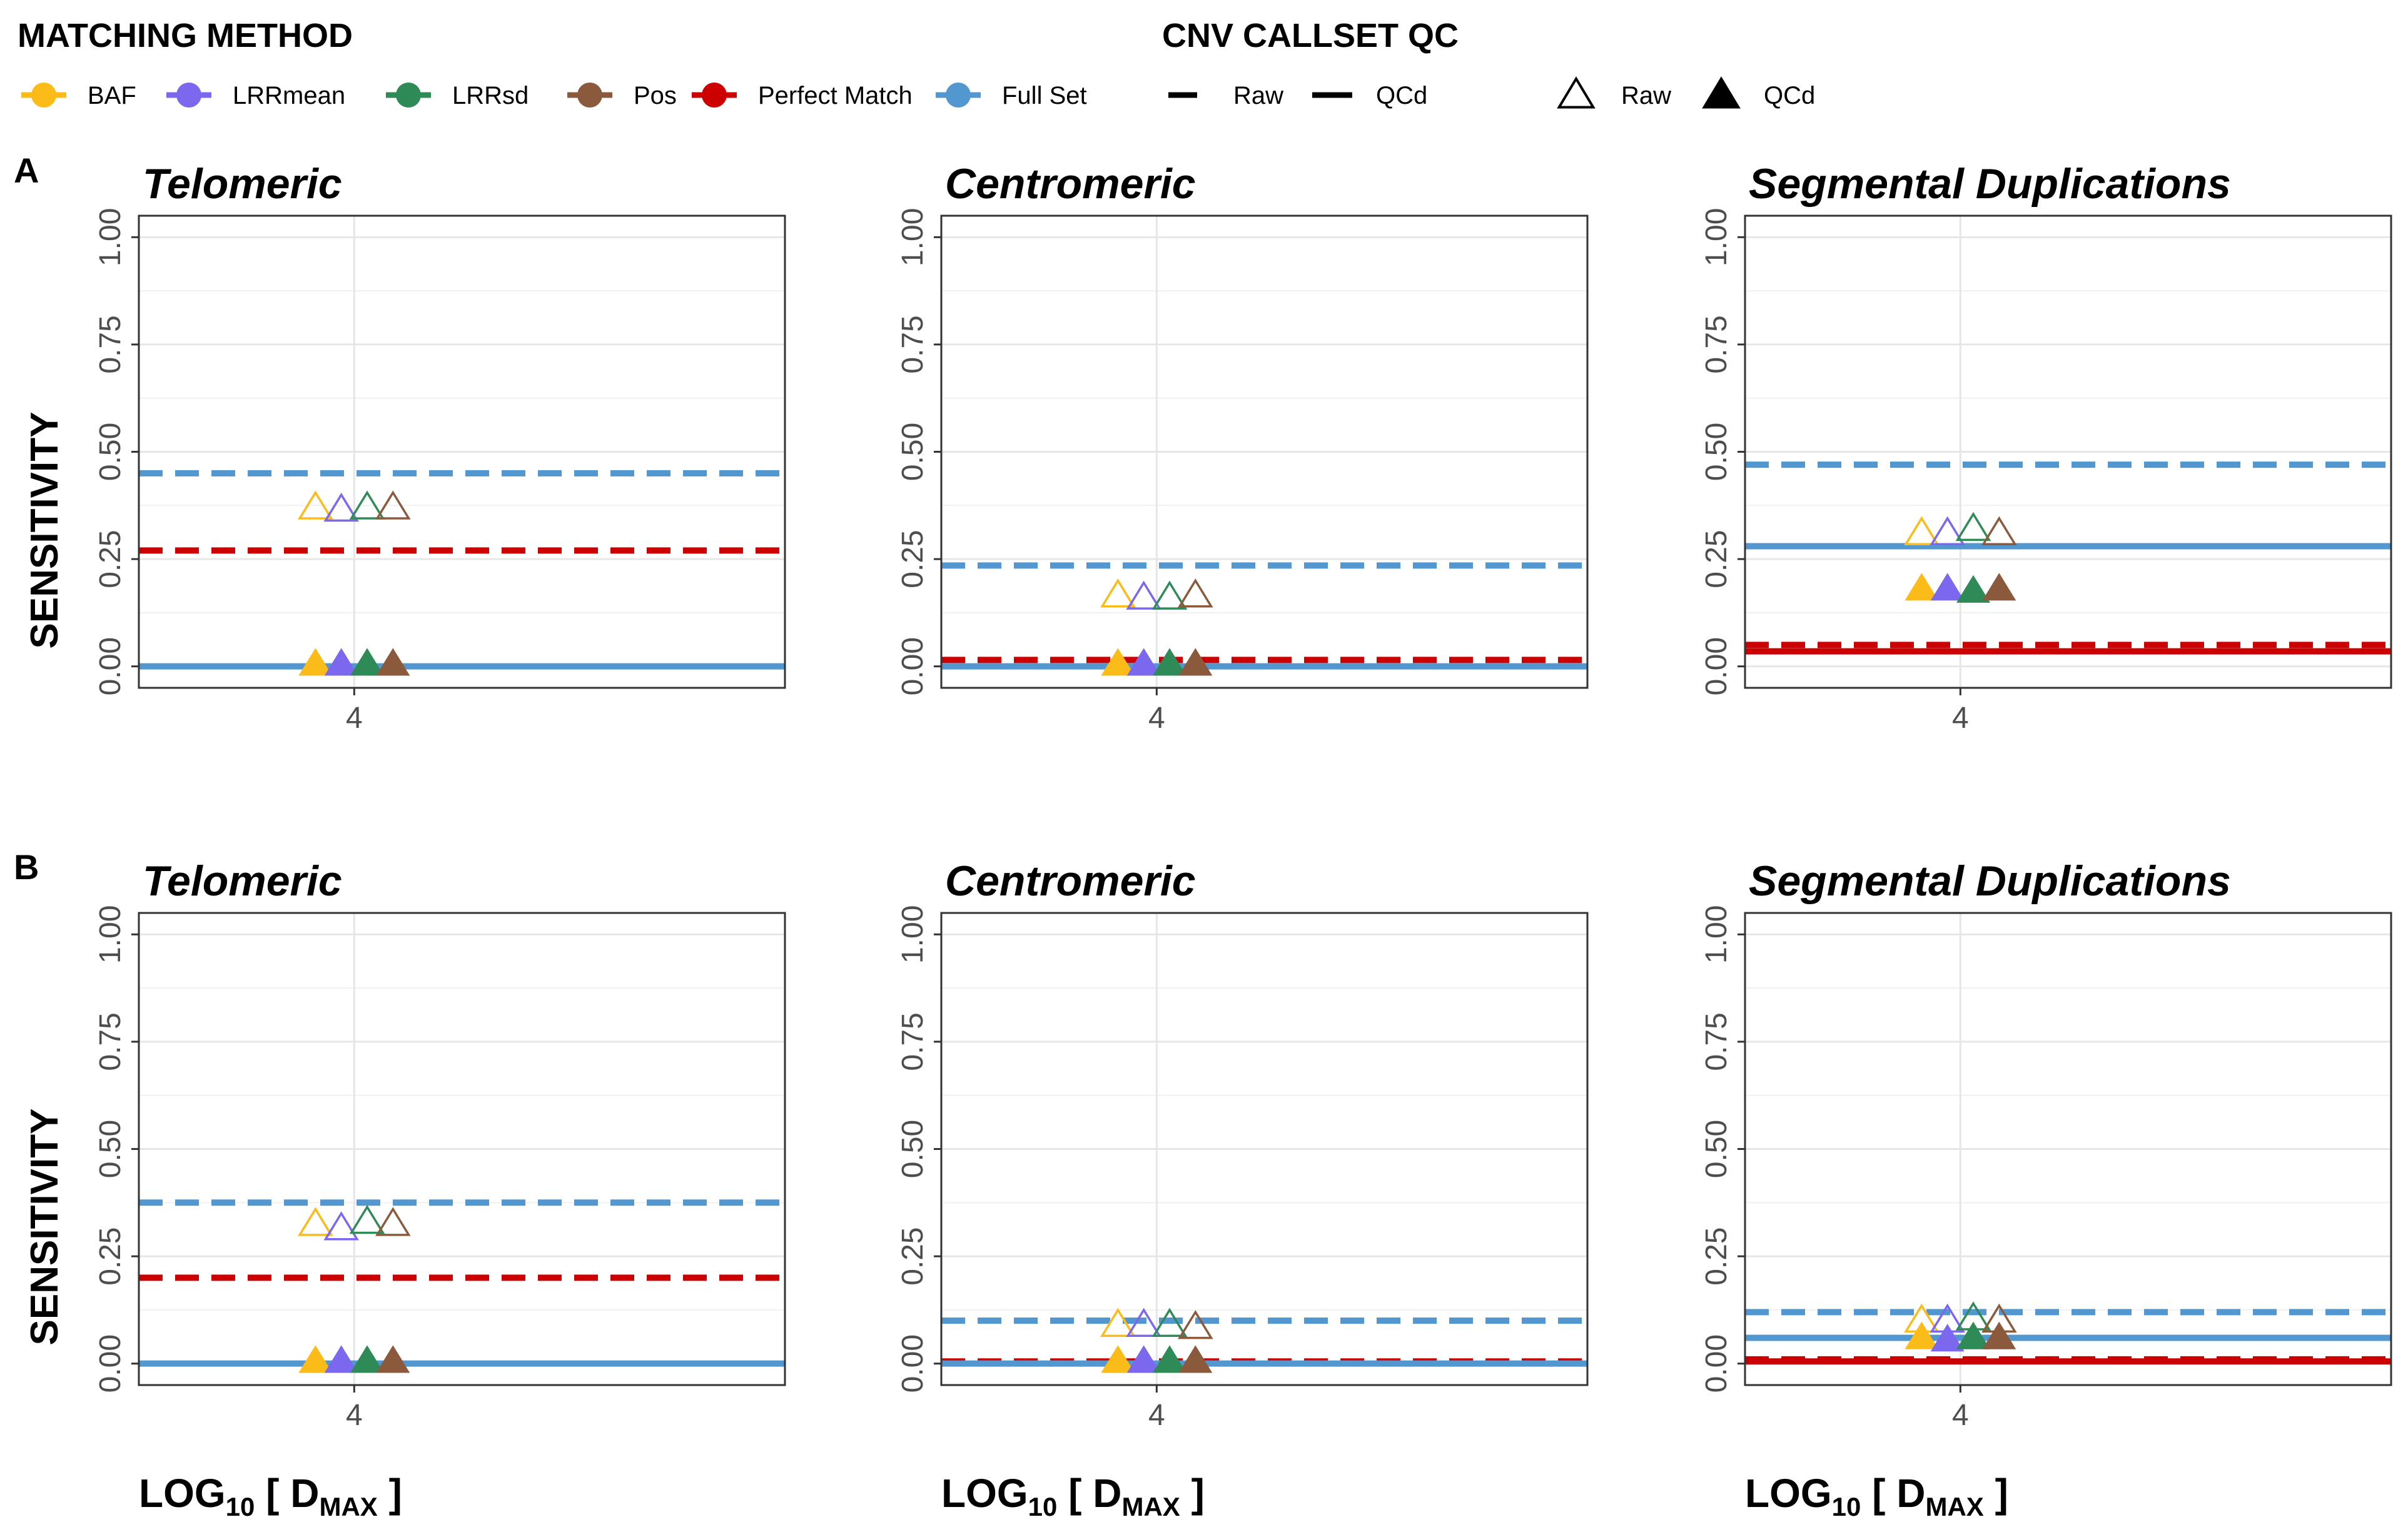  Describe the element at coordinates (1973, 589) in the screenshot. I see `panel-a-segmental-duplications-point-qcd-lrrsd` at that location.